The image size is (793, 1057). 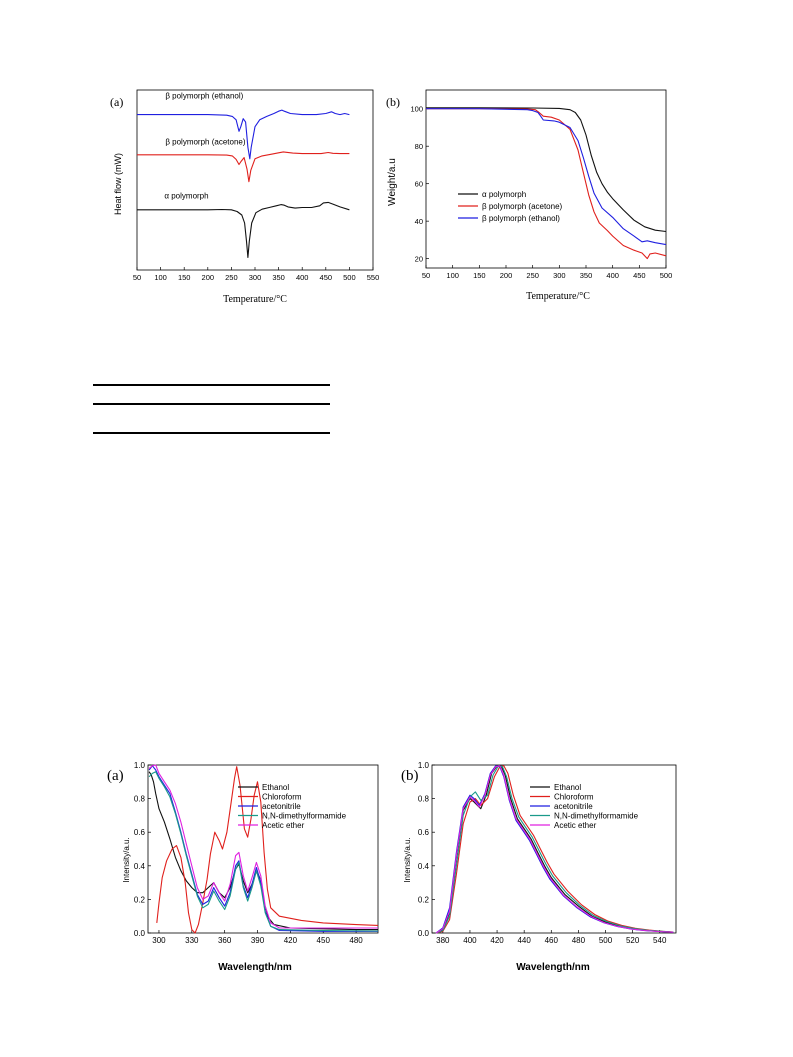 What do you see at coordinates (579, 940) in the screenshot?
I see `em-x-tick-label: 480` at bounding box center [579, 940].